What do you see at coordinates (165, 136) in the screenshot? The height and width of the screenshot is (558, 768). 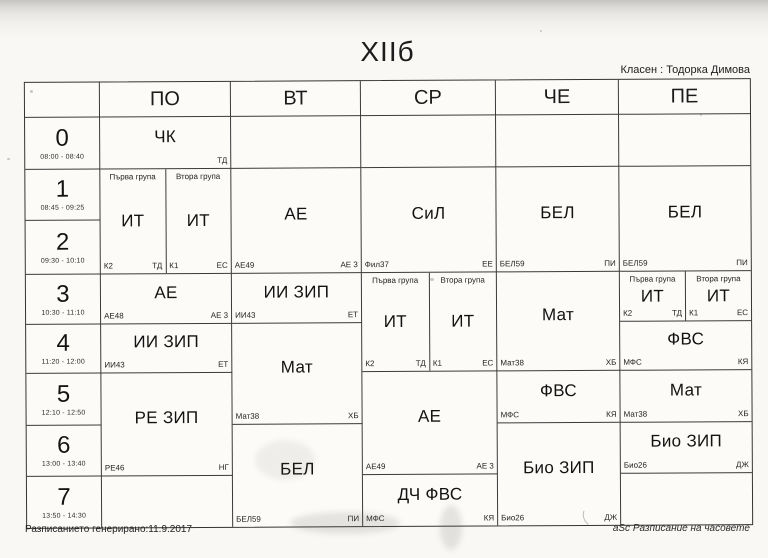 I see `subject-label: ЧК` at bounding box center [165, 136].